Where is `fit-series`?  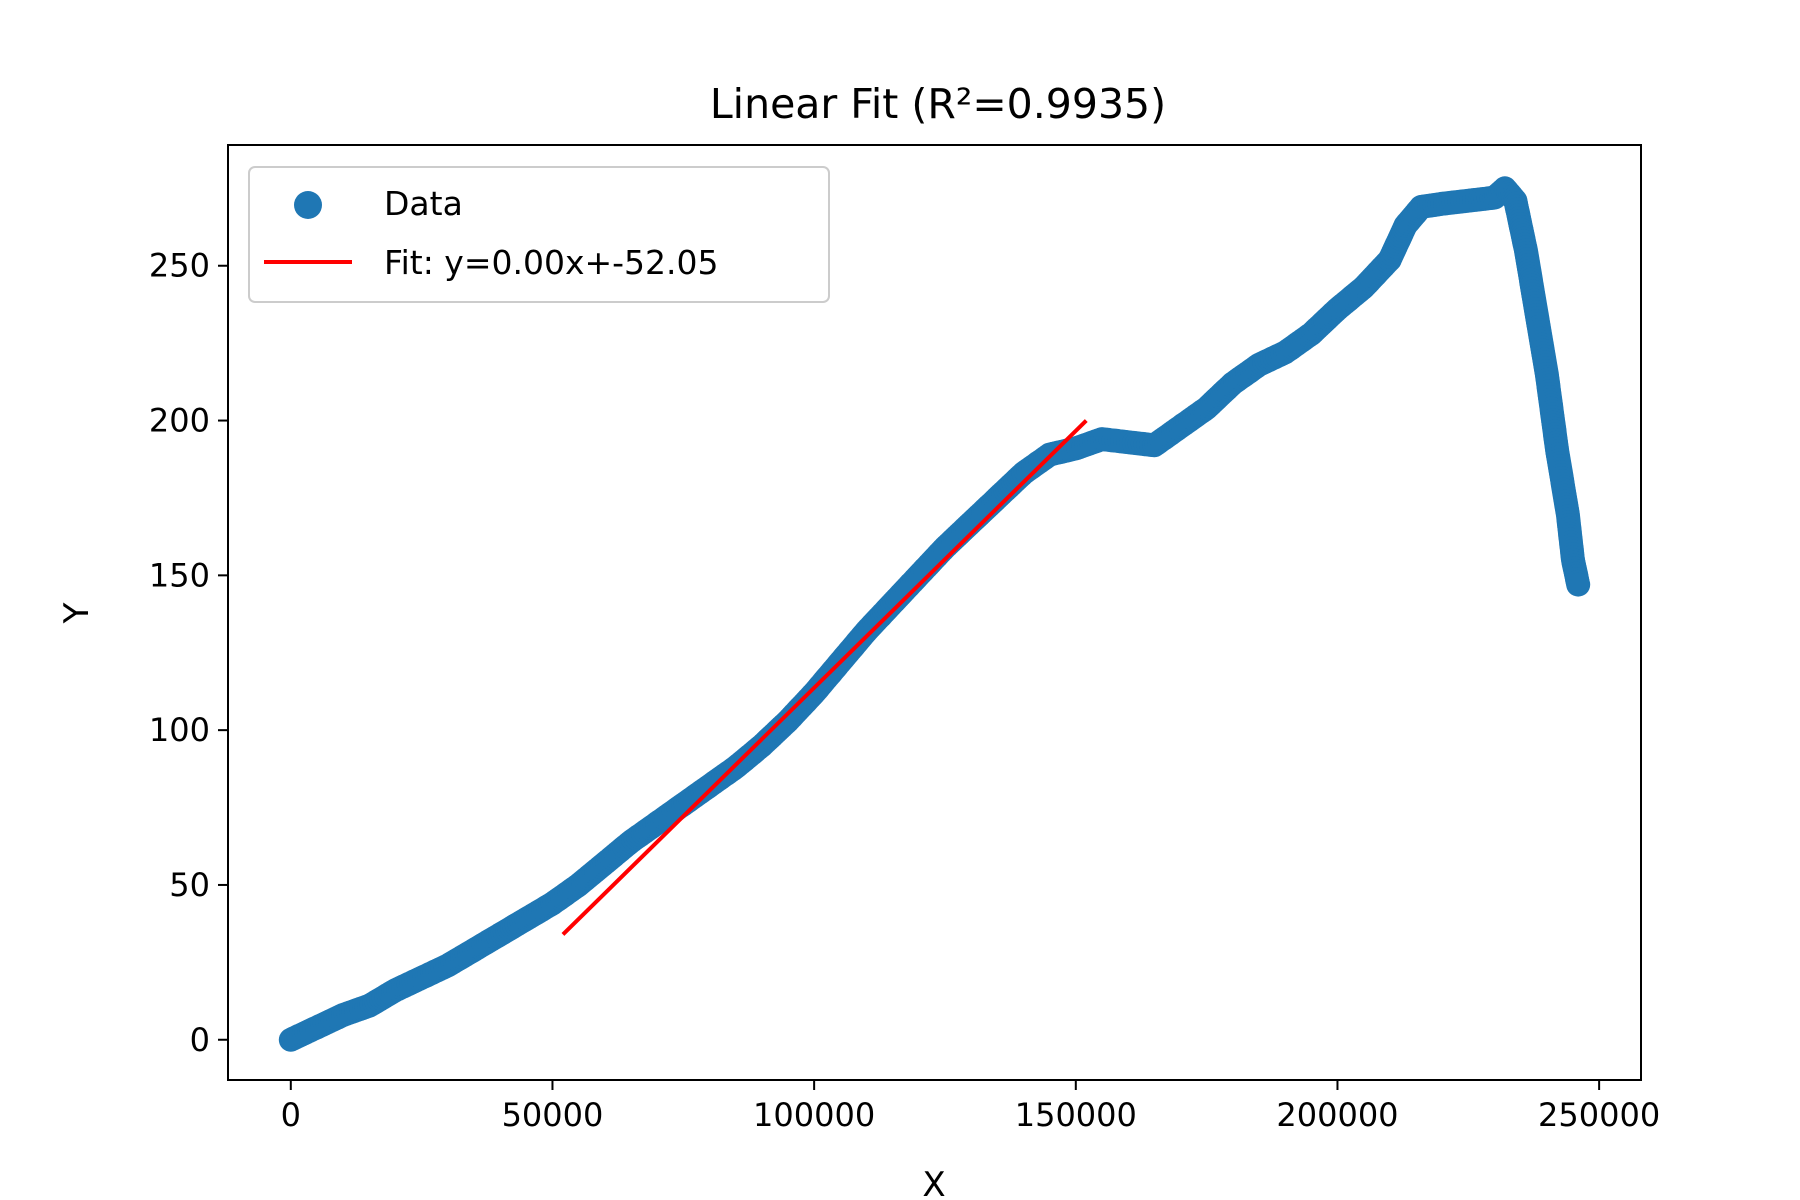
fit-series is located at coordinates (824, 677).